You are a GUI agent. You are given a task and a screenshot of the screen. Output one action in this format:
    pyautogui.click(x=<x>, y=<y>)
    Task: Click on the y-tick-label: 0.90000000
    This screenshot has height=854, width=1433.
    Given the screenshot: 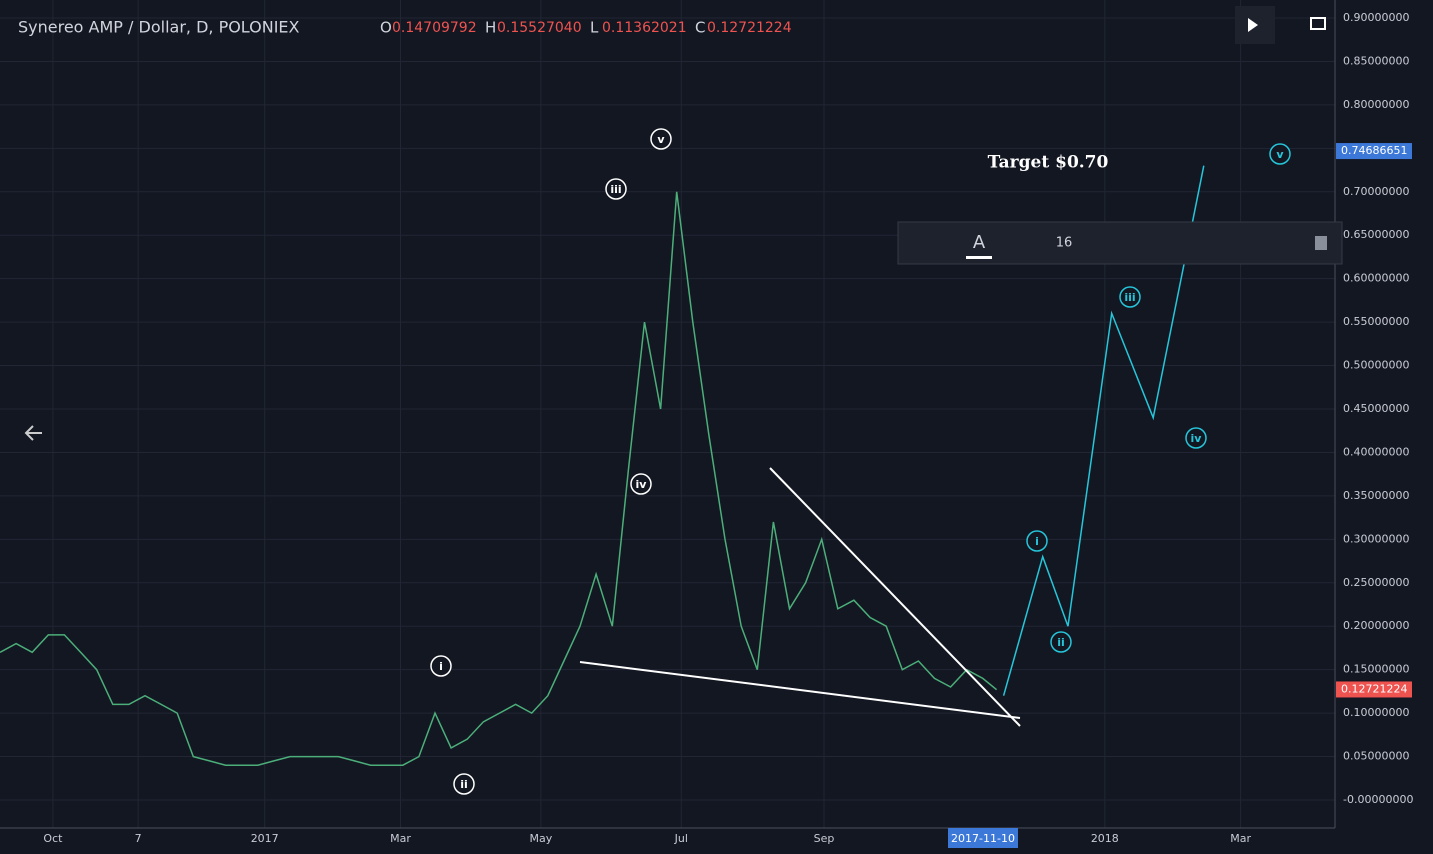 What is the action you would take?
    pyautogui.click(x=1376, y=17)
    